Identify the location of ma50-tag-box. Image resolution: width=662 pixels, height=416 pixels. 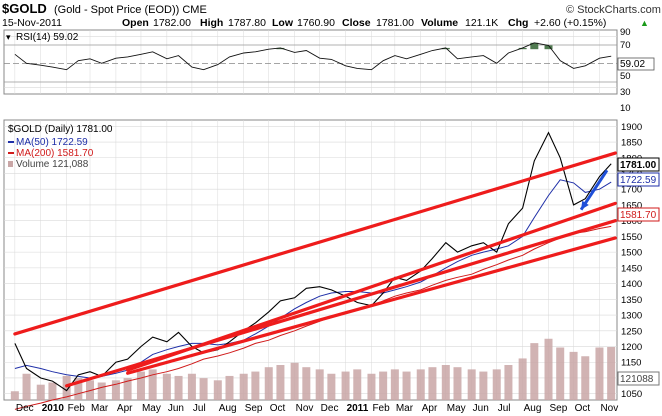
(638, 179).